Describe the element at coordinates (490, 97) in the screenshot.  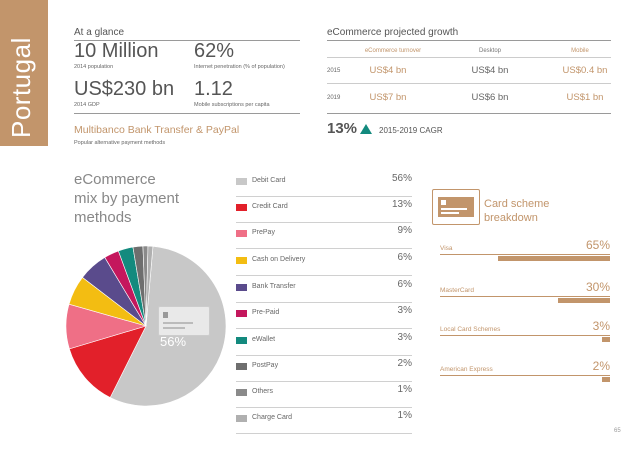
I see `growth-row-desktop: US$6 bn` at that location.